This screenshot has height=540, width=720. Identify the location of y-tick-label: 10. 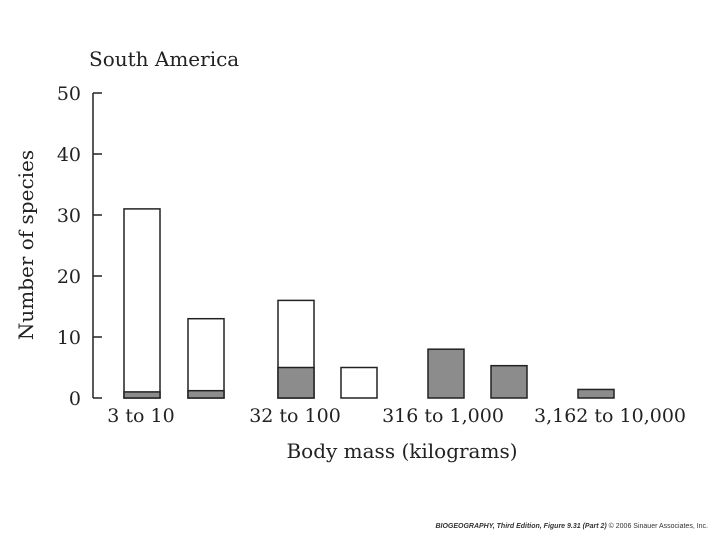
(69, 338).